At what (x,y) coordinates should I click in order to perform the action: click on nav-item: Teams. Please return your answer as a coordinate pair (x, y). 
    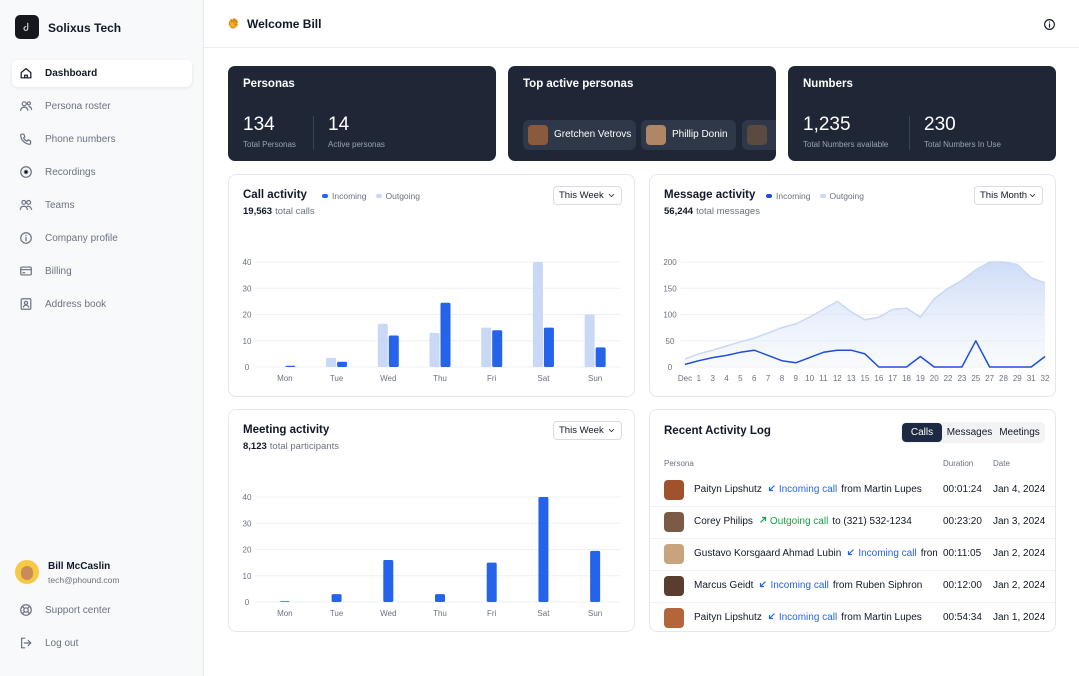
    Looking at the image, I should click on (102, 205).